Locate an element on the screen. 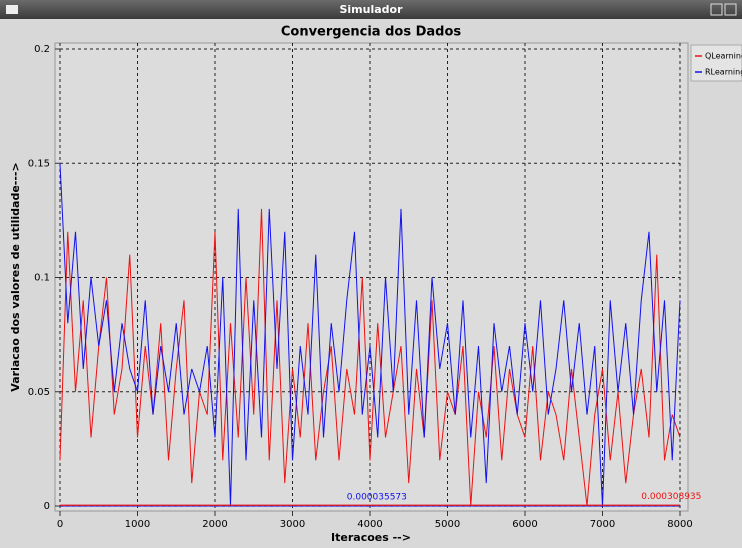 The width and height of the screenshot is (742, 548). x-tick-label: 0 is located at coordinates (60, 524).